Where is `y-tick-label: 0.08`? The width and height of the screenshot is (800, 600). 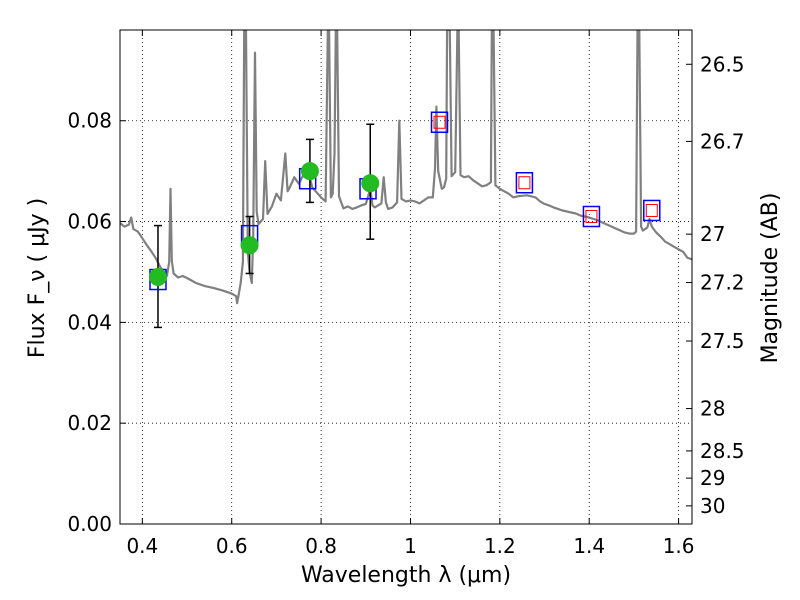 y-tick-label: 0.08 is located at coordinates (89, 121).